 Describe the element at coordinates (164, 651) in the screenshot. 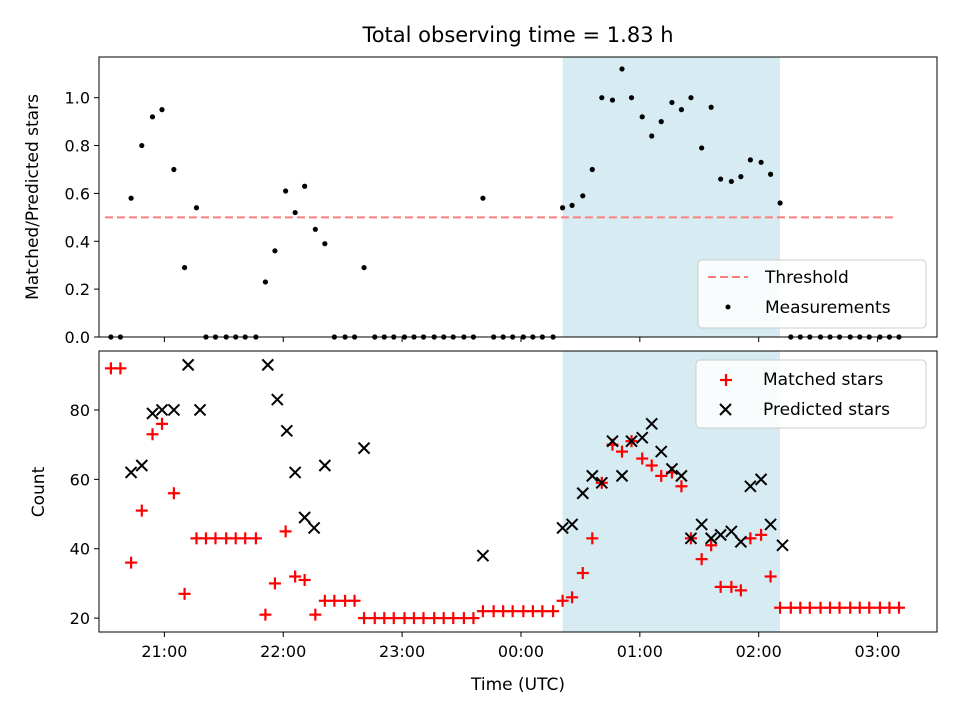

I see `x-tick-label: 21:00` at that location.